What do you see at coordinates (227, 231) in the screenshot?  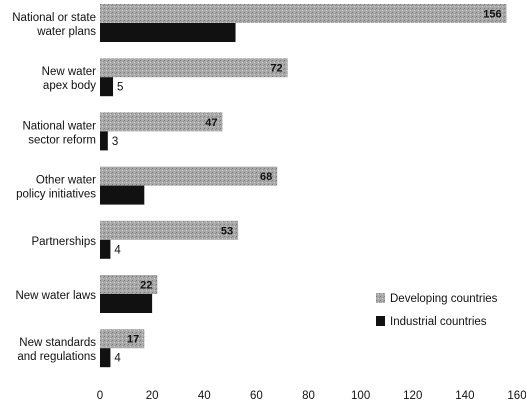 I see `value-label-developing-4: 53` at bounding box center [227, 231].